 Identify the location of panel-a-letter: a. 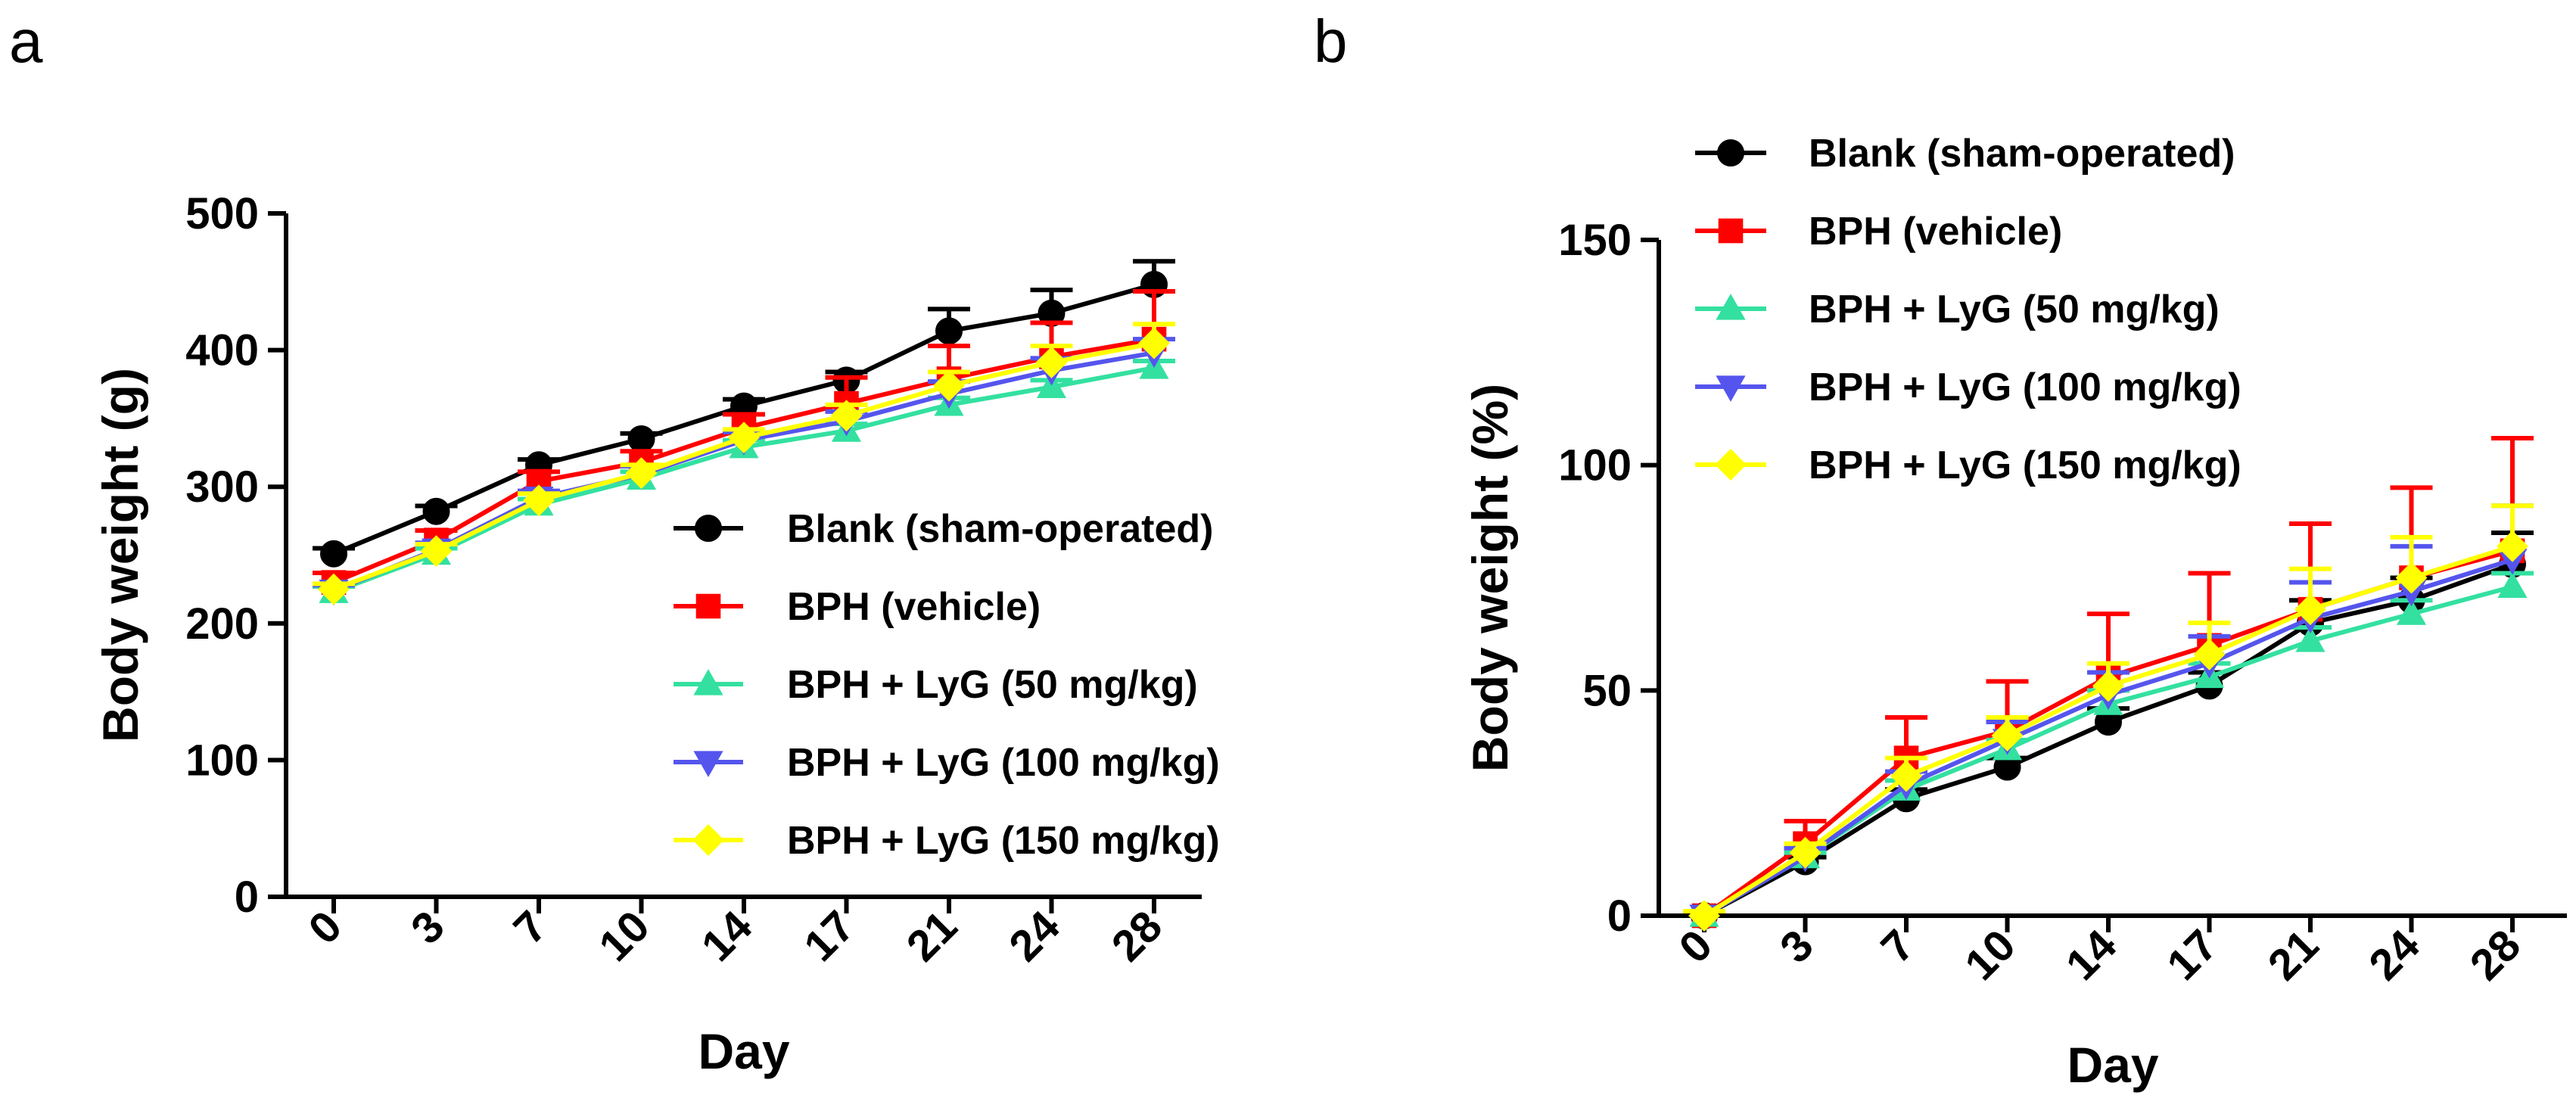
(26, 41).